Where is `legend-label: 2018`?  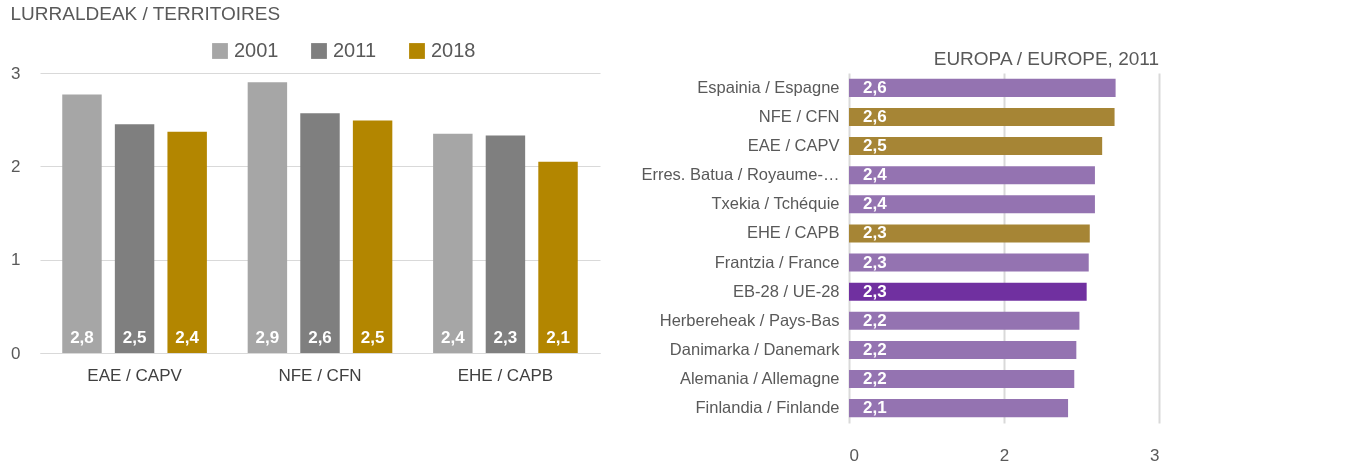
legend-label: 2018 is located at coordinates (453, 50).